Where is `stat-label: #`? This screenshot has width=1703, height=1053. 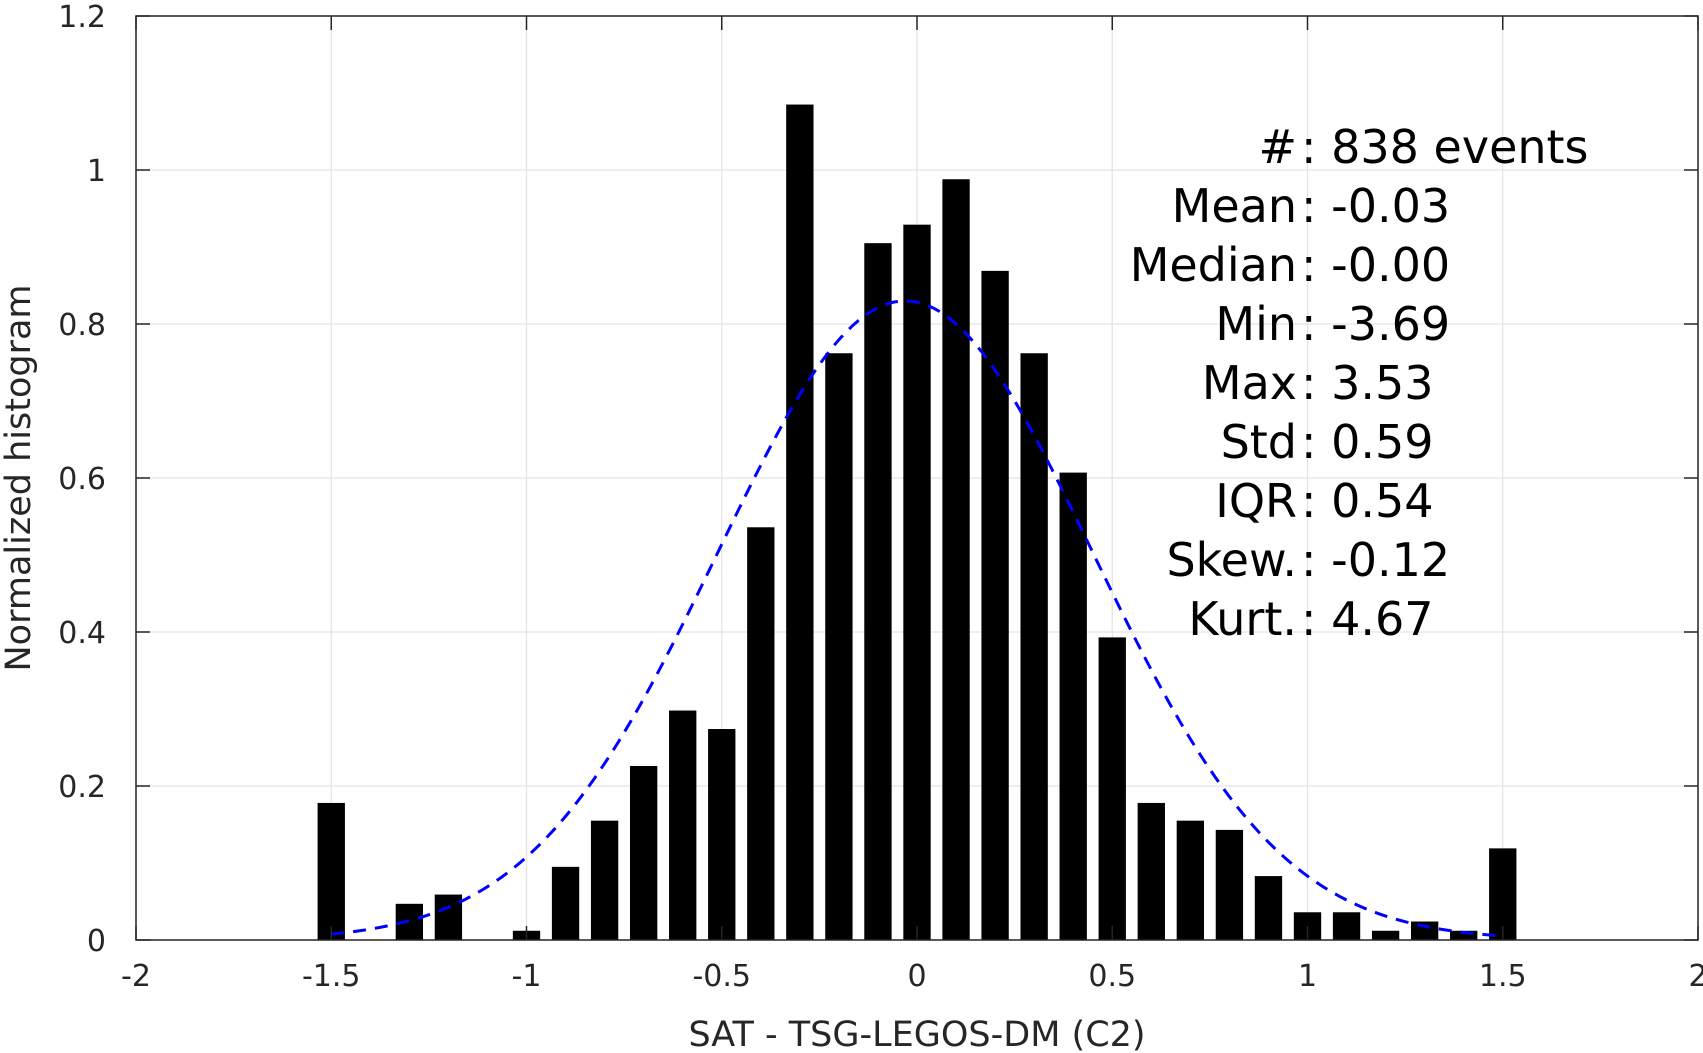
stat-label: # is located at coordinates (1277, 147).